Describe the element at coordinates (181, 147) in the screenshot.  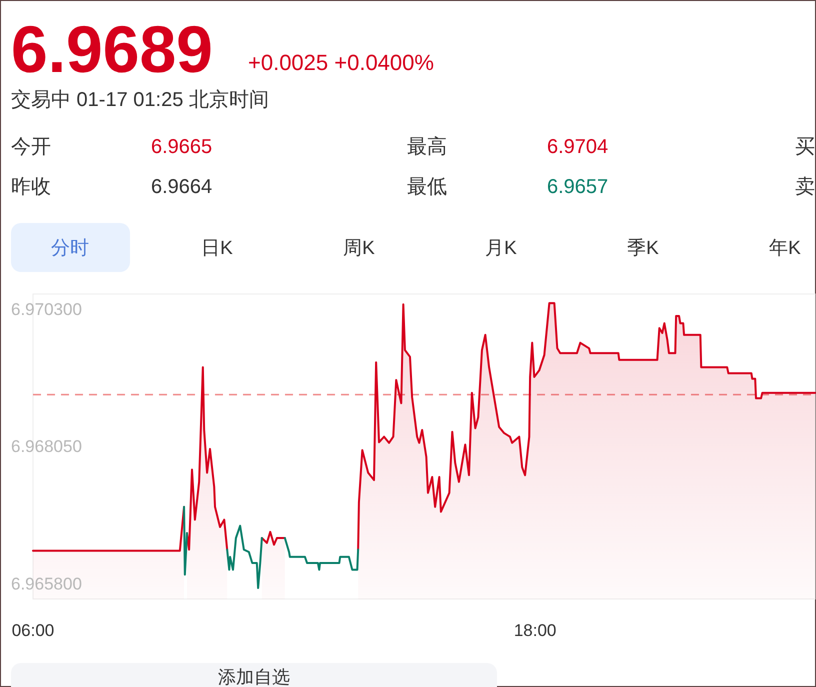
I see `text: 6.9665` at that location.